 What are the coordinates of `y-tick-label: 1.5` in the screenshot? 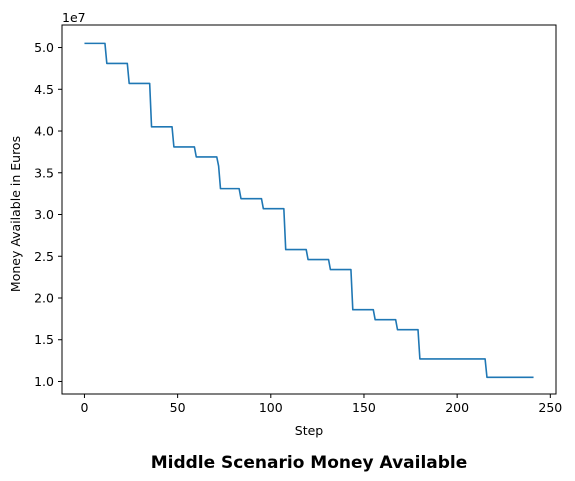 It's located at (44, 339).